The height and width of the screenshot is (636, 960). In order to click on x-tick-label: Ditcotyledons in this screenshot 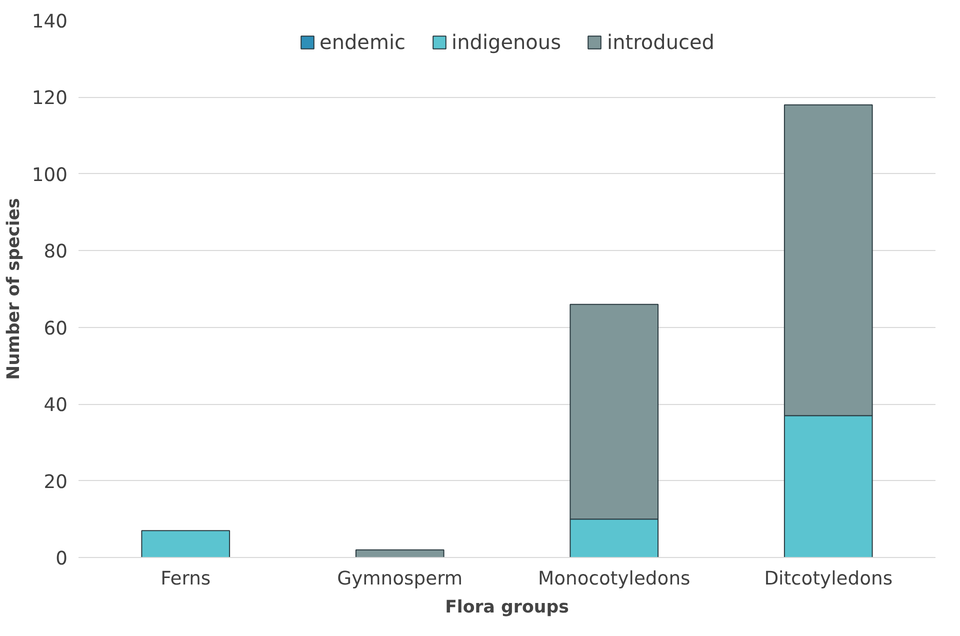, I will do `click(828, 579)`.